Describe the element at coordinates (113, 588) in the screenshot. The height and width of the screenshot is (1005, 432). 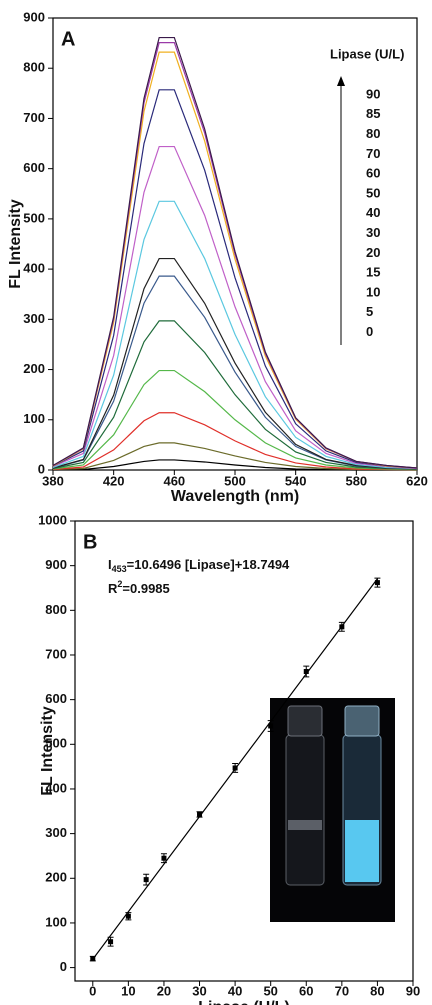
I see `r-squared-part: R` at that location.